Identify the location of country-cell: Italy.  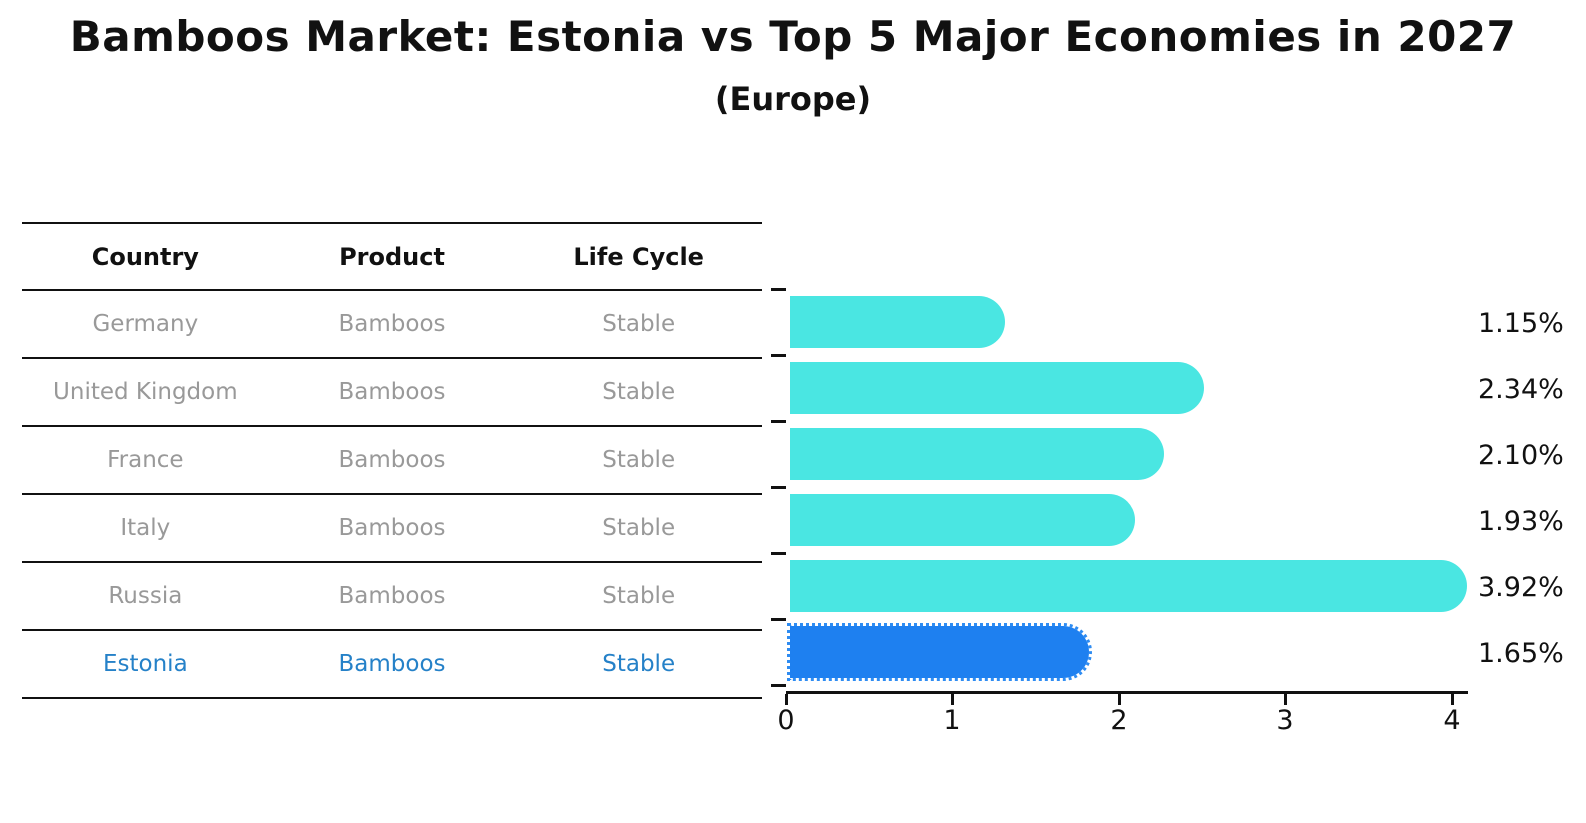
(145, 528).